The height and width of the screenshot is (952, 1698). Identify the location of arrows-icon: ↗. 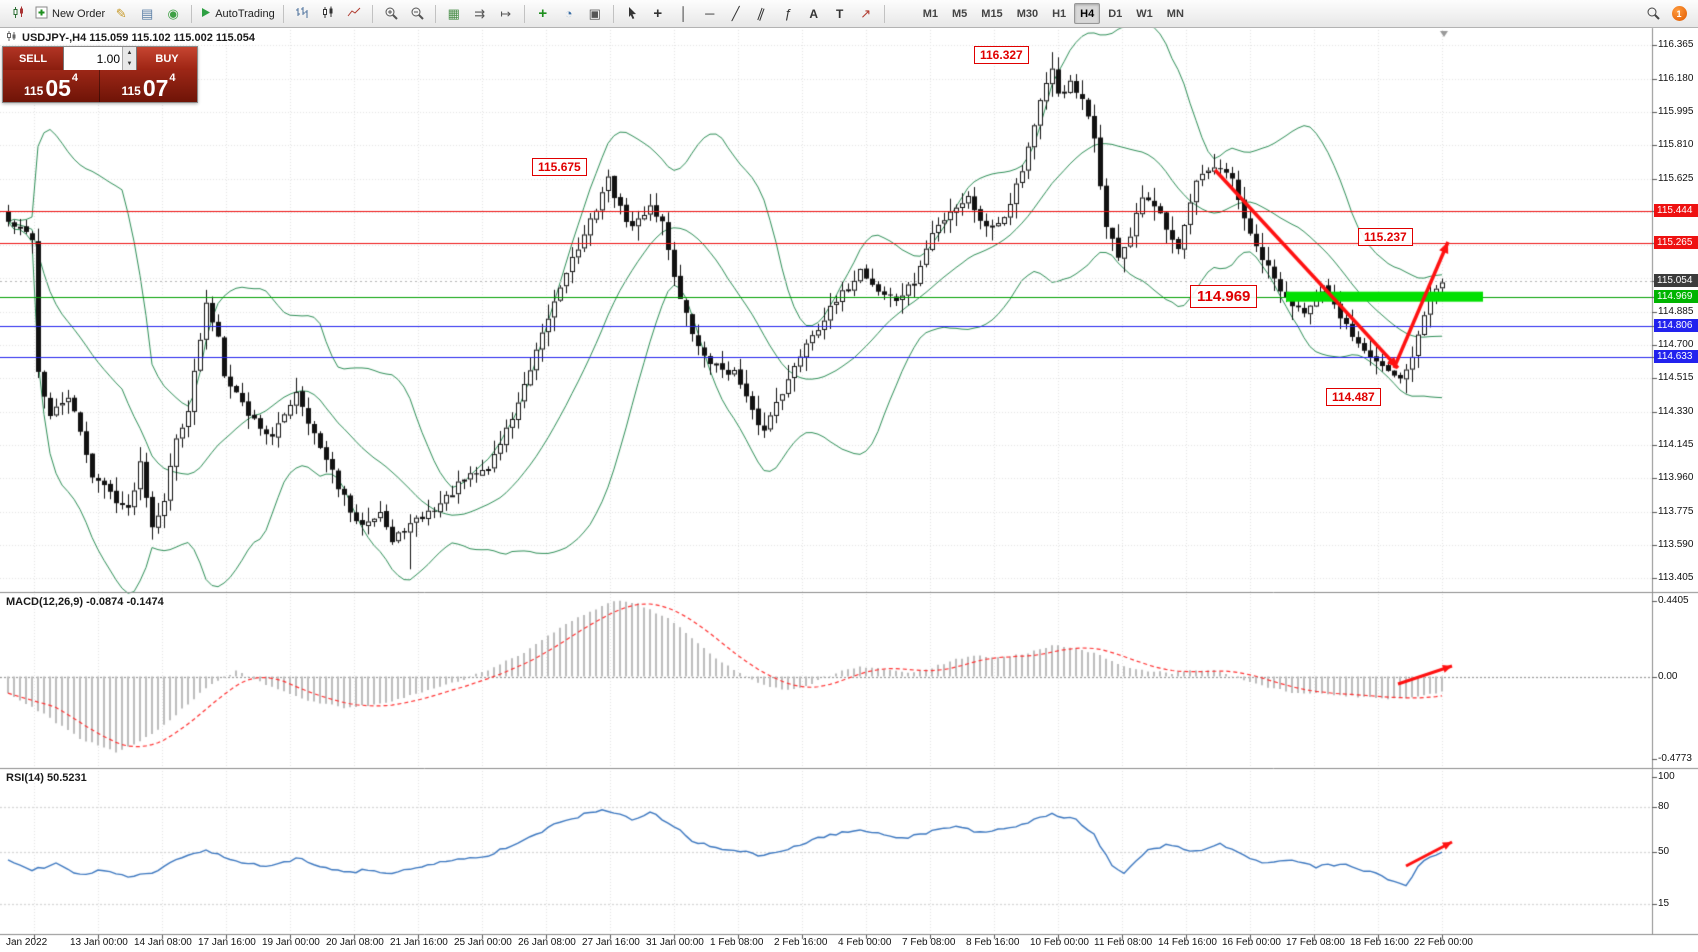
(866, 13).